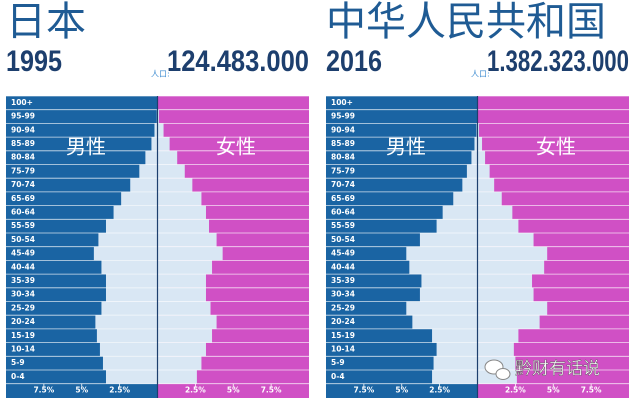  What do you see at coordinates (343, 157) in the screenshot?
I see `age-label: 80-84` at bounding box center [343, 157].